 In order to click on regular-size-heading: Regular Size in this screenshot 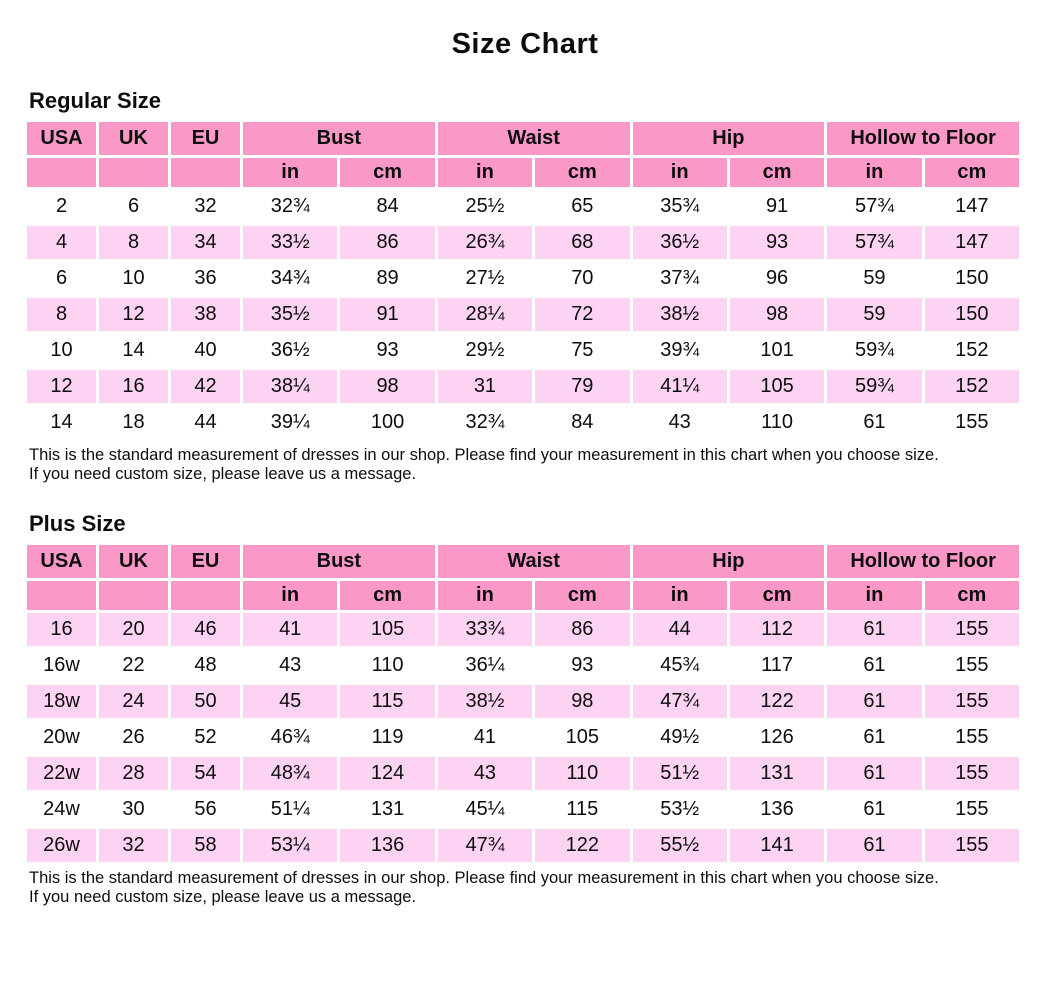, I will do `click(95, 100)`.